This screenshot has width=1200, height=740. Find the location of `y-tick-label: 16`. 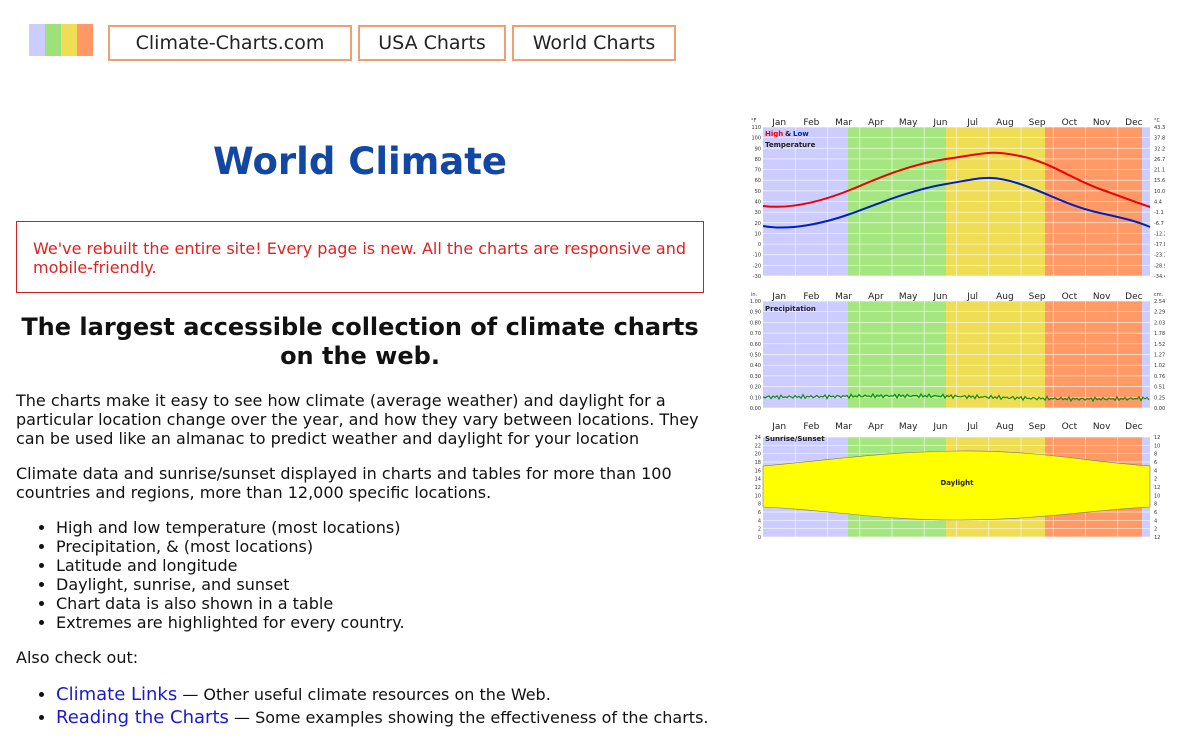

y-tick-label: 16 is located at coordinates (758, 471).